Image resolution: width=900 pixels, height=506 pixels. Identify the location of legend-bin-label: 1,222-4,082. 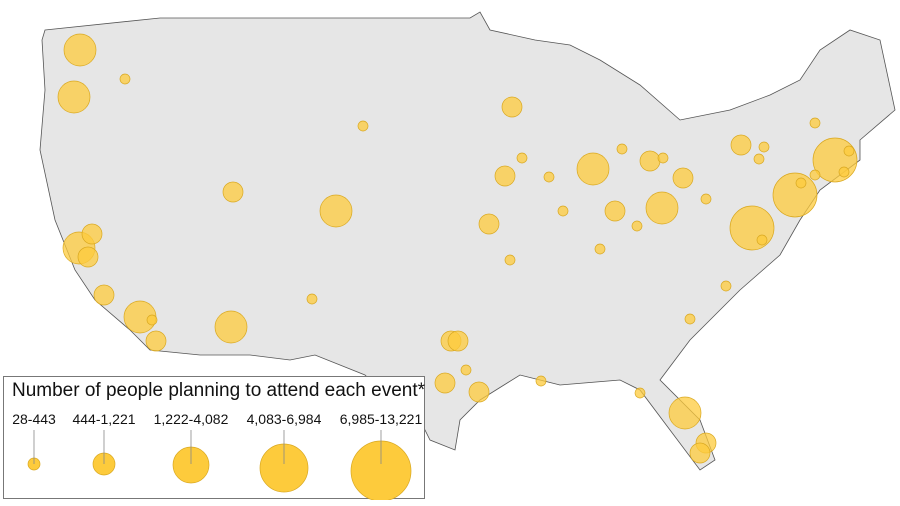
(191, 419).